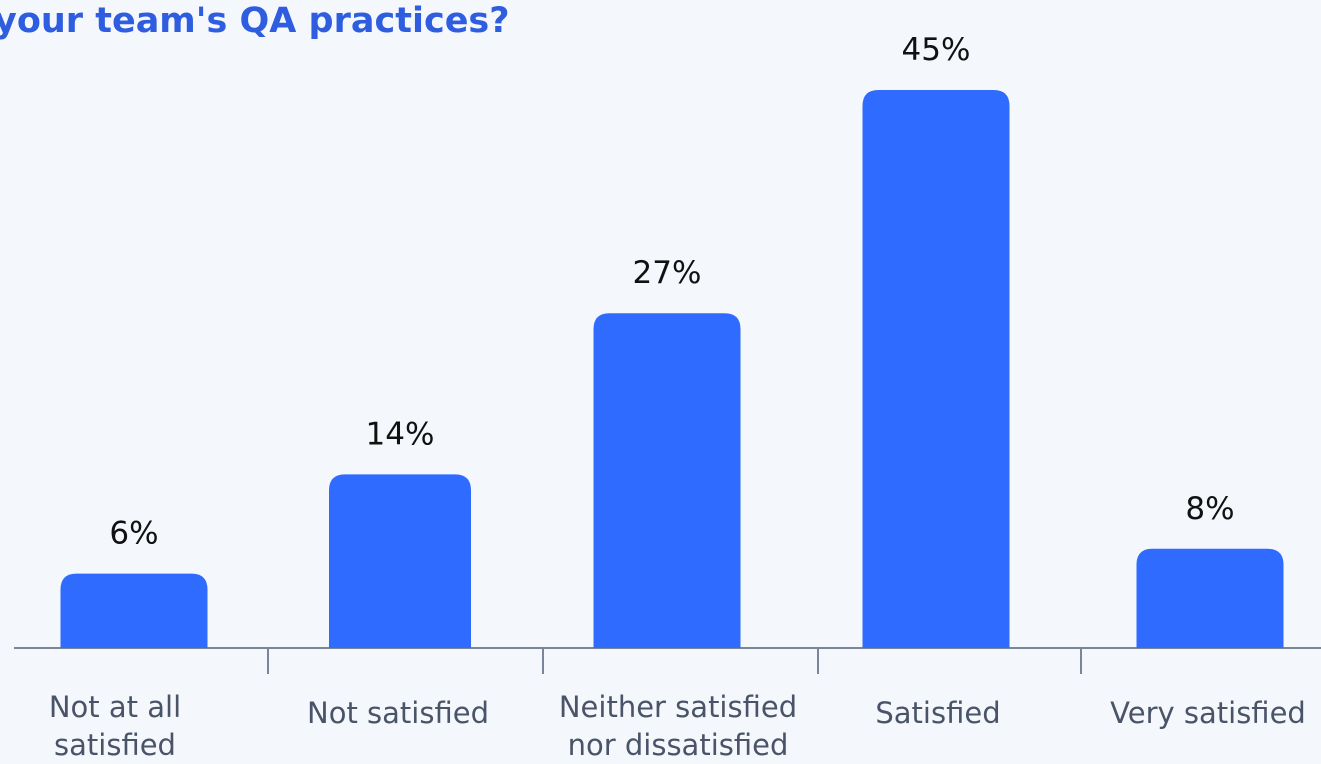 The width and height of the screenshot is (1321, 764). What do you see at coordinates (1208, 713) in the screenshot?
I see `x-tick-label: Very satisfied` at bounding box center [1208, 713].